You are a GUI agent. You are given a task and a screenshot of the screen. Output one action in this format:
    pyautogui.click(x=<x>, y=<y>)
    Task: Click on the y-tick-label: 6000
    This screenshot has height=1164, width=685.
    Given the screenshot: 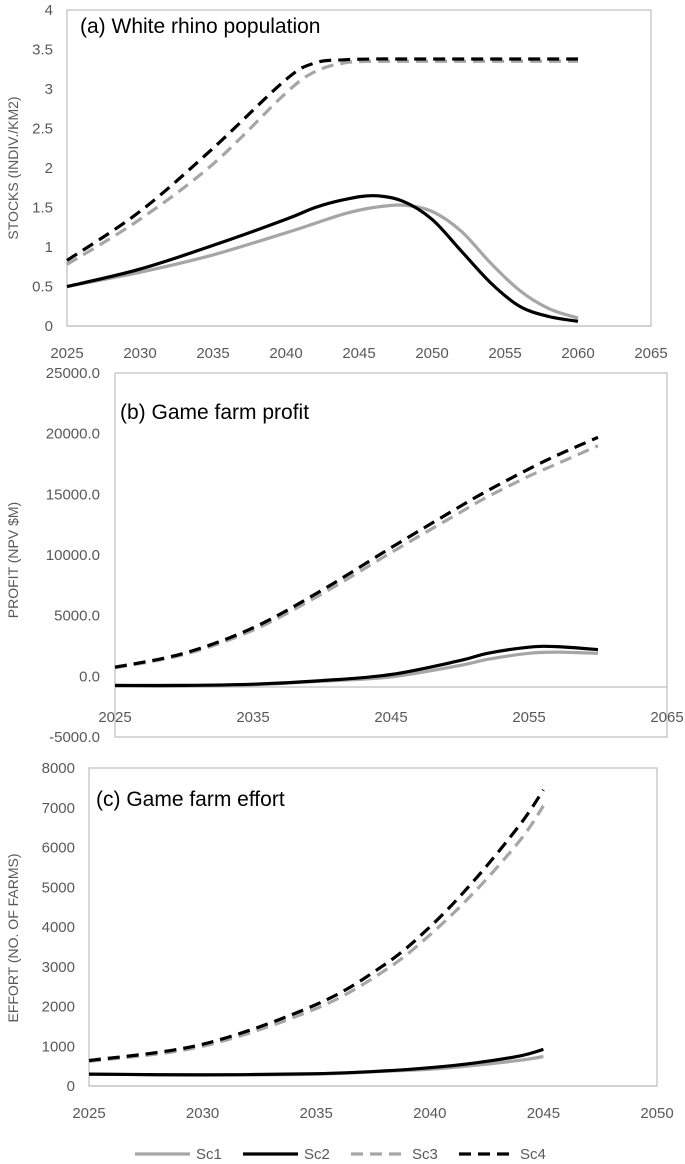 What is the action you would take?
    pyautogui.click(x=58, y=848)
    